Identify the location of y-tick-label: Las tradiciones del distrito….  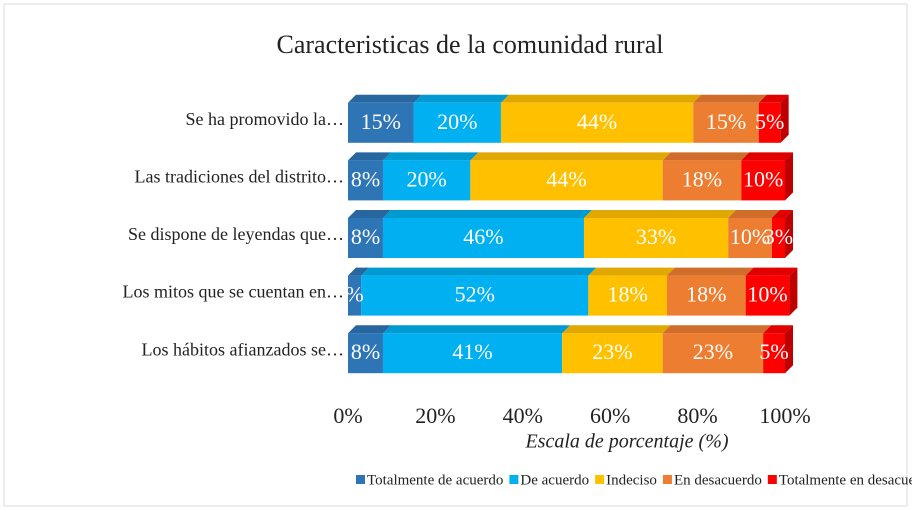
(239, 177).